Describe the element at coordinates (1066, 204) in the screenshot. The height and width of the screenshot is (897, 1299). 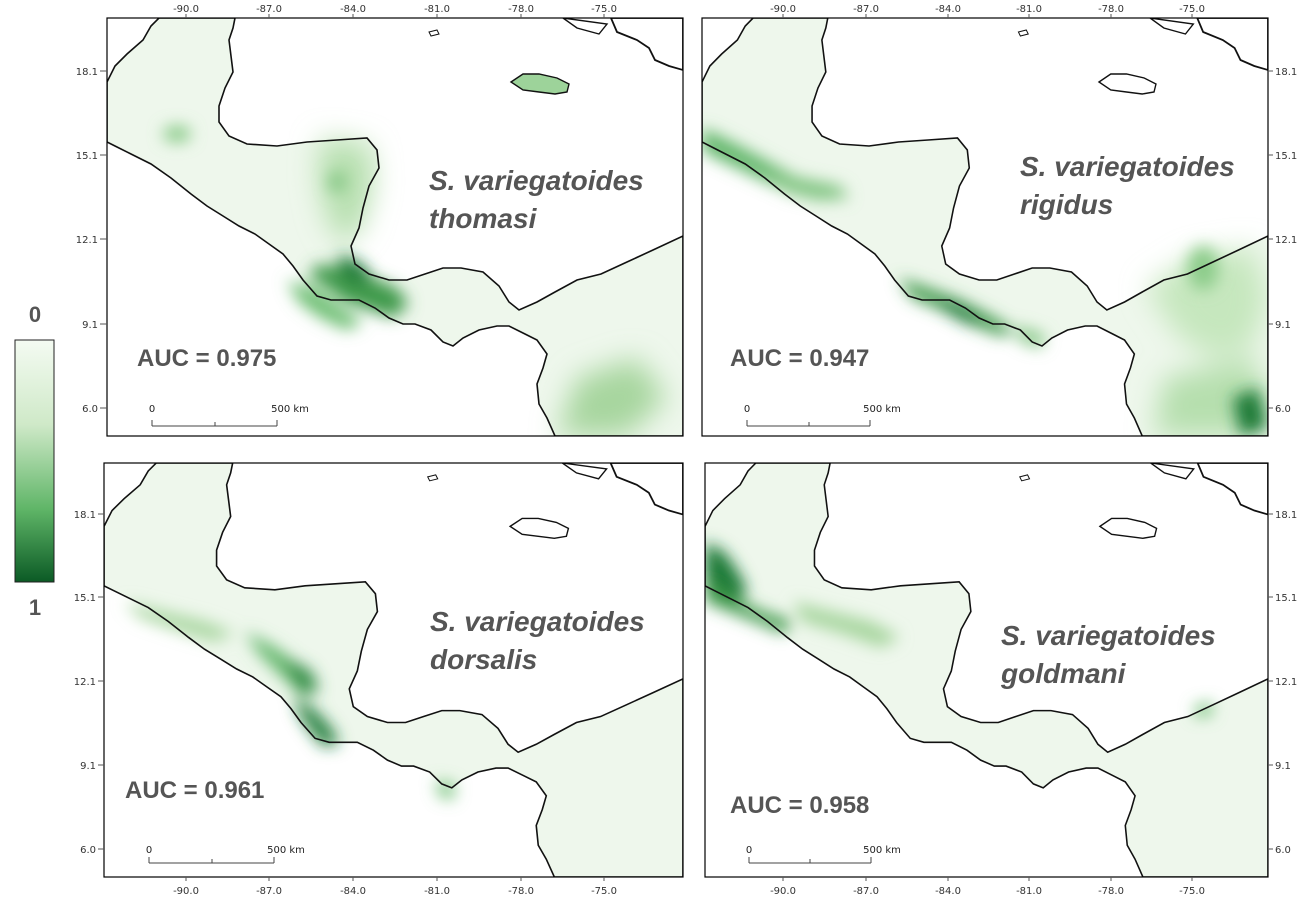
I see `species-name-line2: rigidus` at that location.